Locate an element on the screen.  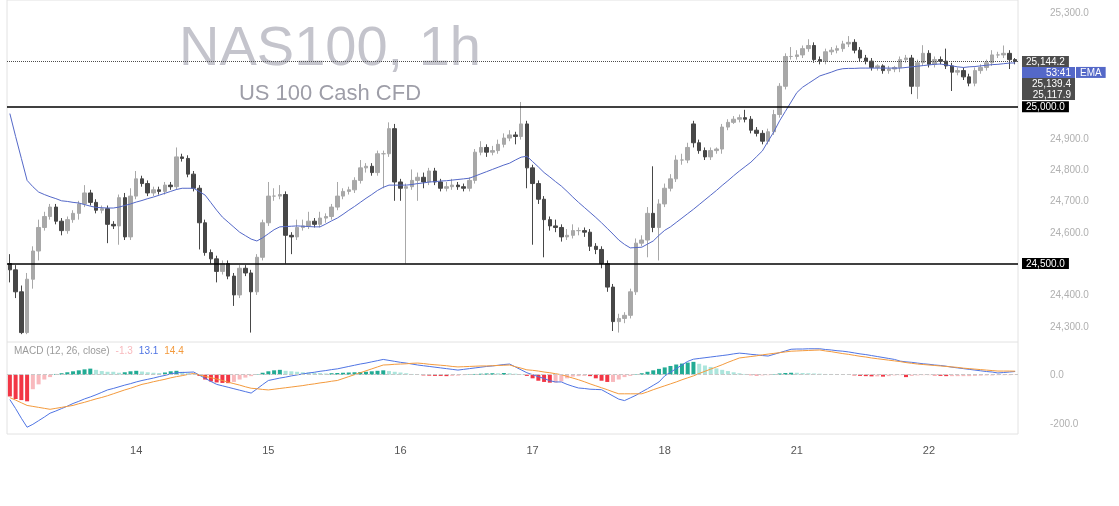
ref-line-label: 25,144.2 is located at coordinates (1046, 61).